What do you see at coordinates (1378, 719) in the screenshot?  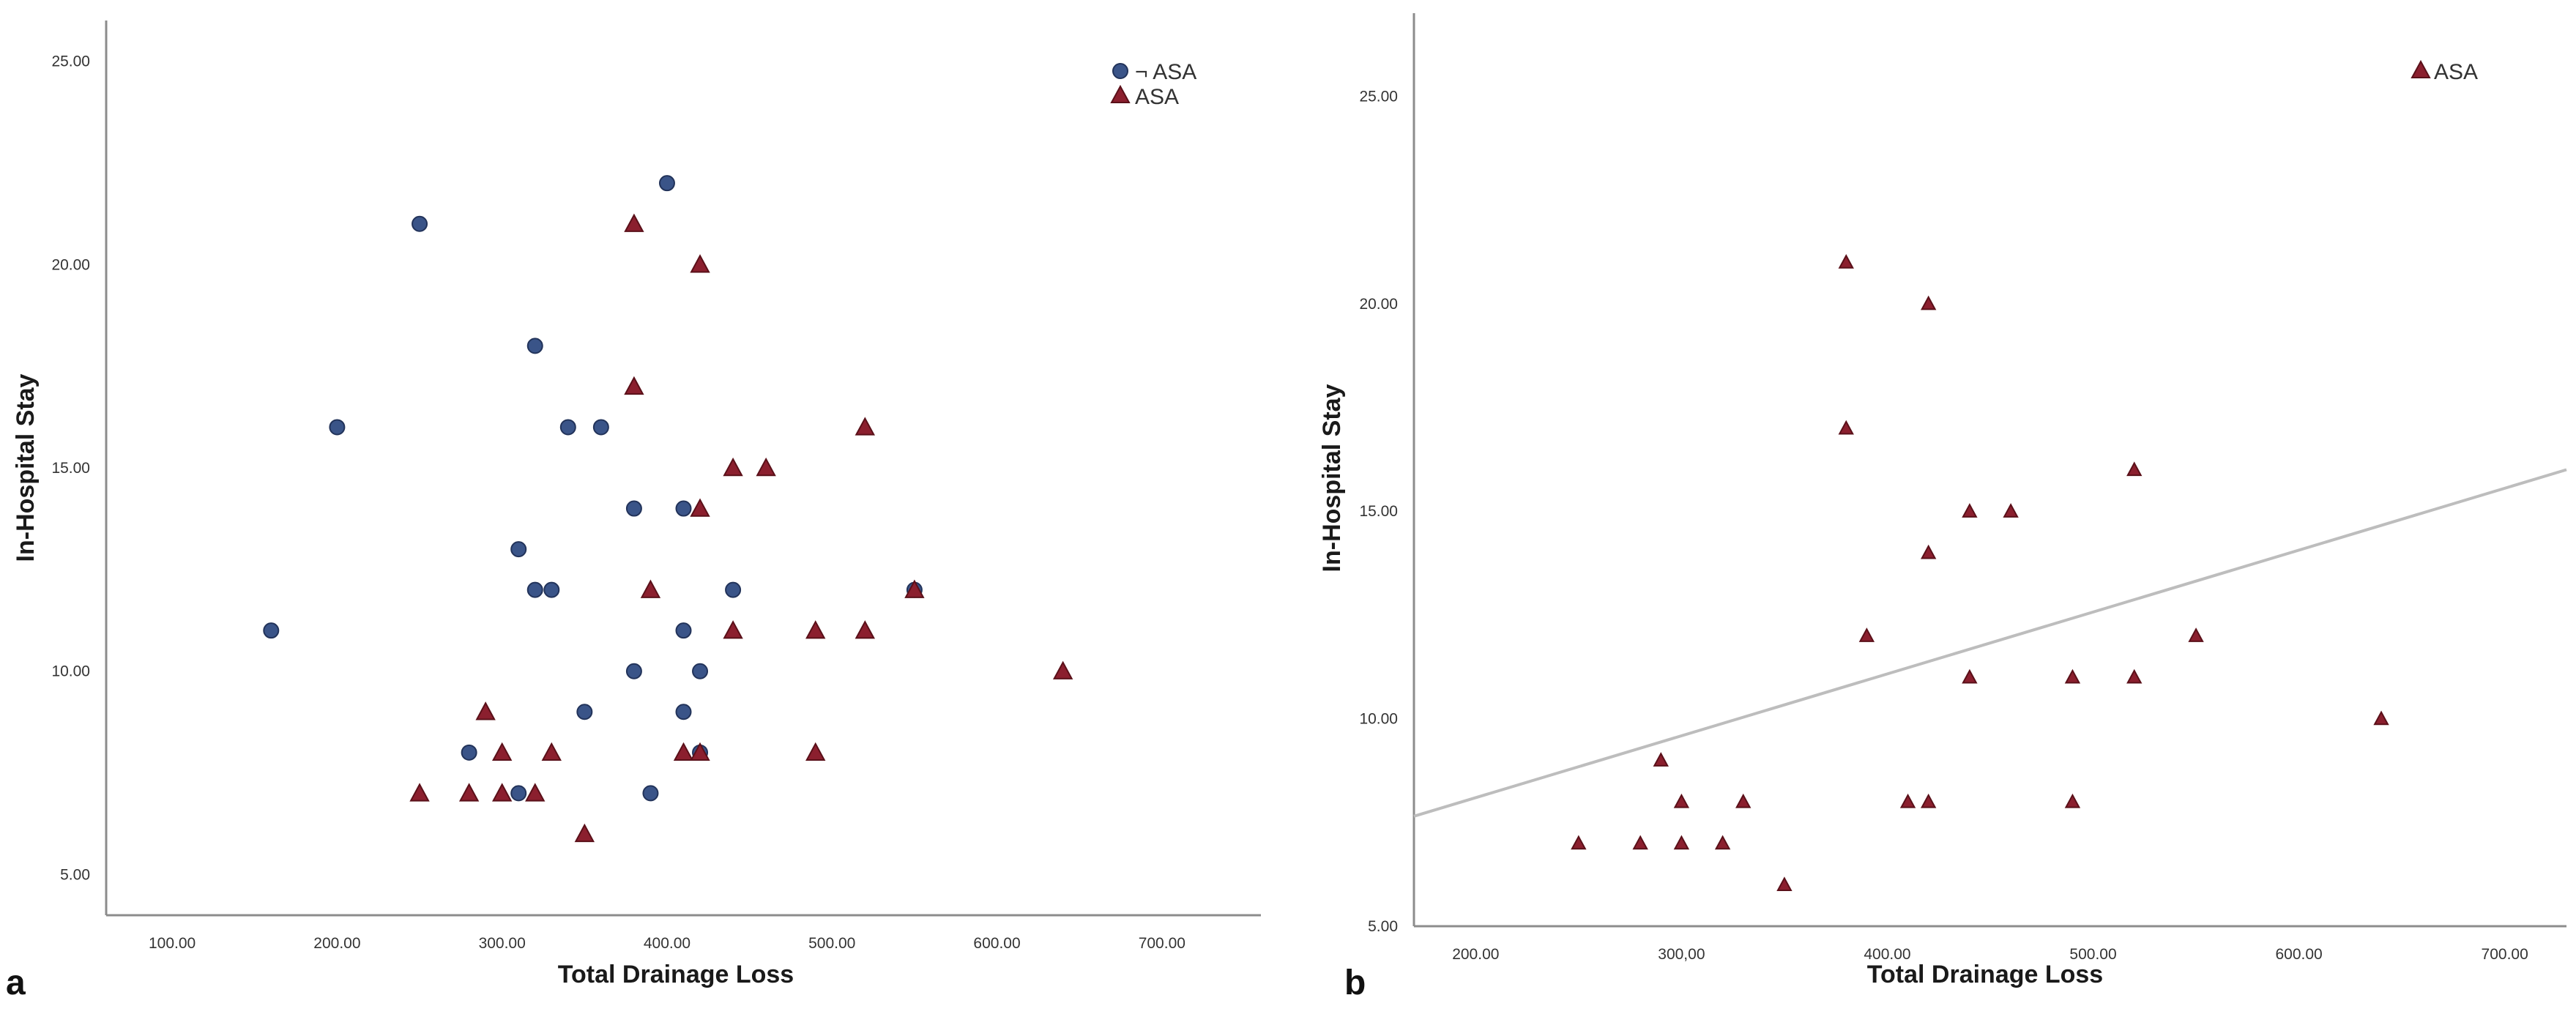 I see `panel-b-y-tick-label: 10.00` at bounding box center [1378, 719].